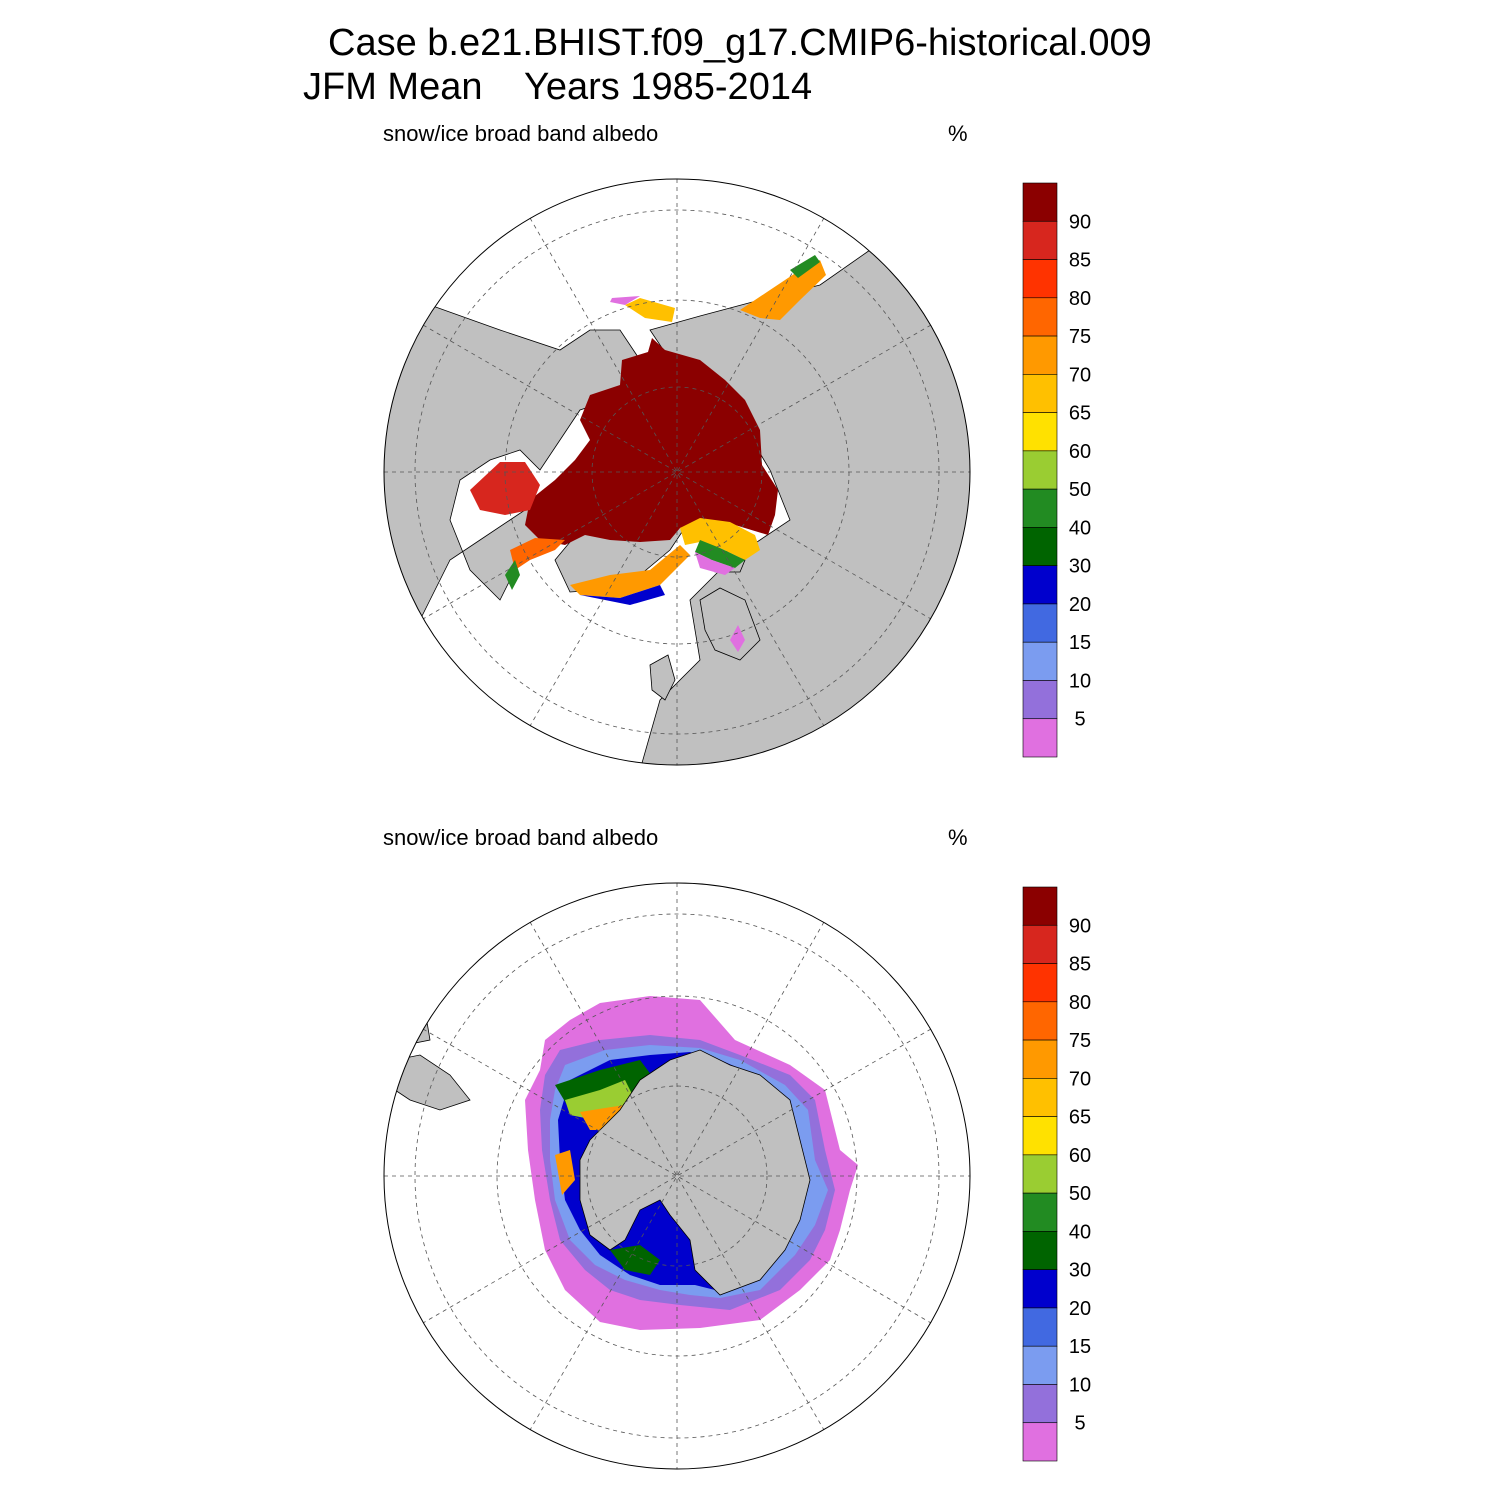 The width and height of the screenshot is (1500, 1500). What do you see at coordinates (1080, 965) in the screenshot?
I see `south-colorbar-tick-label: 85` at bounding box center [1080, 965].